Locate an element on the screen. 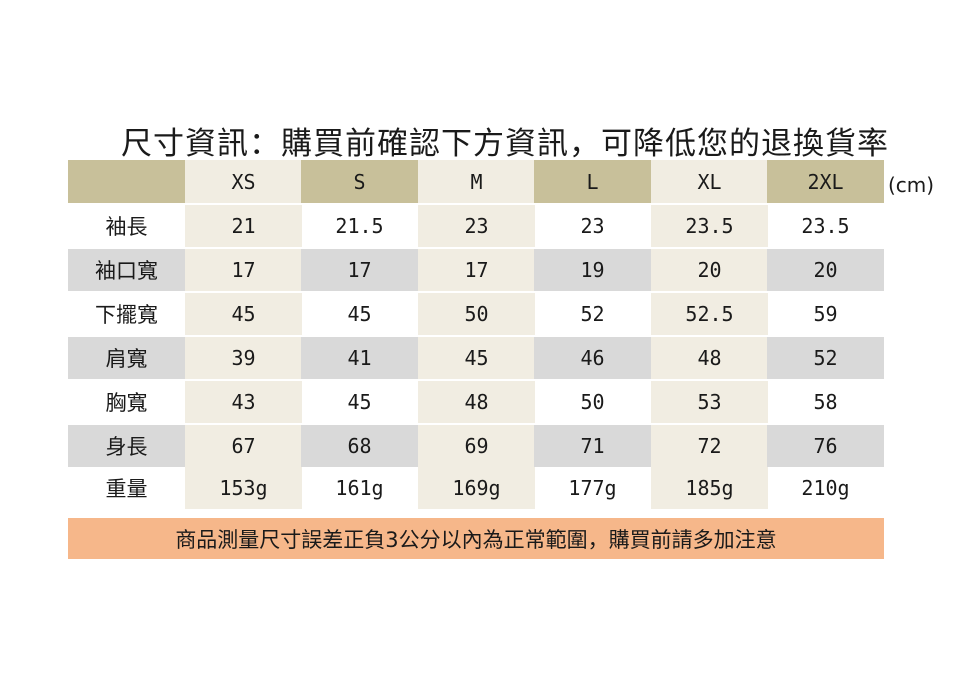  table-cell: 185g is located at coordinates (709, 488).